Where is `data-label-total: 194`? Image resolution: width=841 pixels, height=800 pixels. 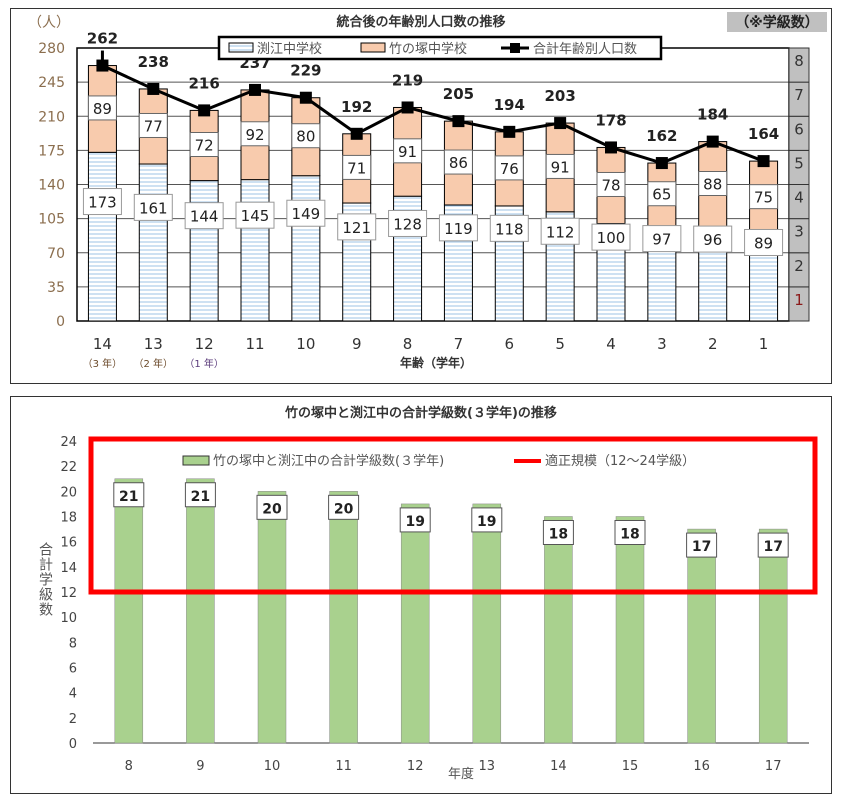
data-label-total: 194 is located at coordinates (509, 105).